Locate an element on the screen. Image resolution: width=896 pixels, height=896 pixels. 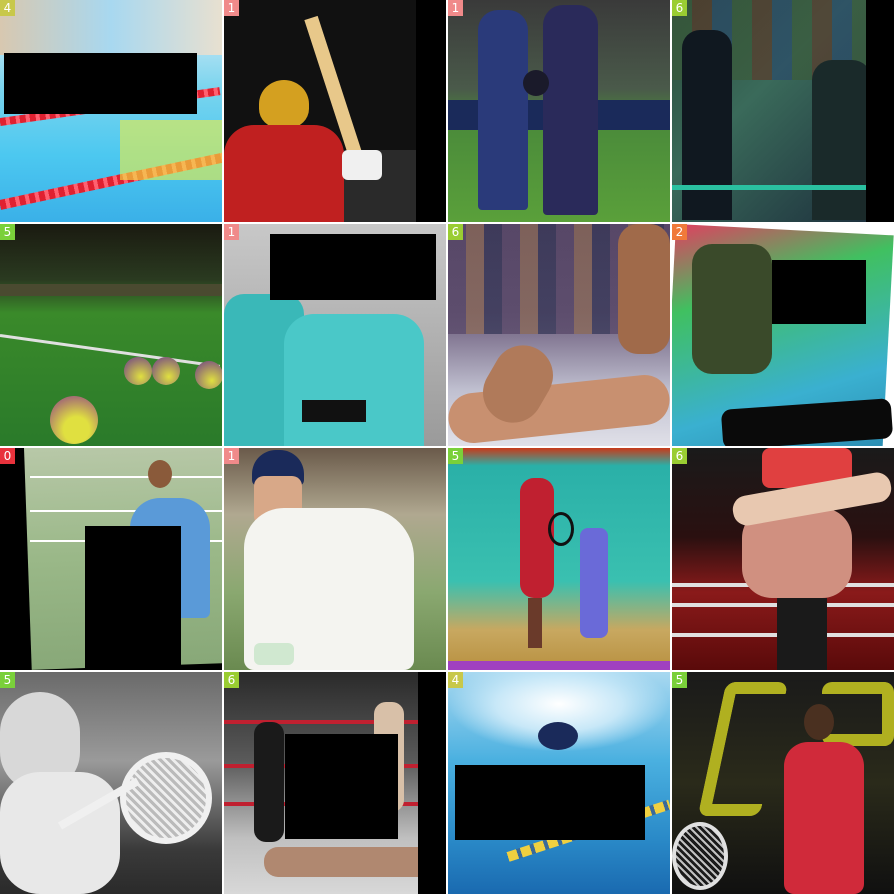
tile-swimming-pool: 4 is located at coordinates (111, 111).